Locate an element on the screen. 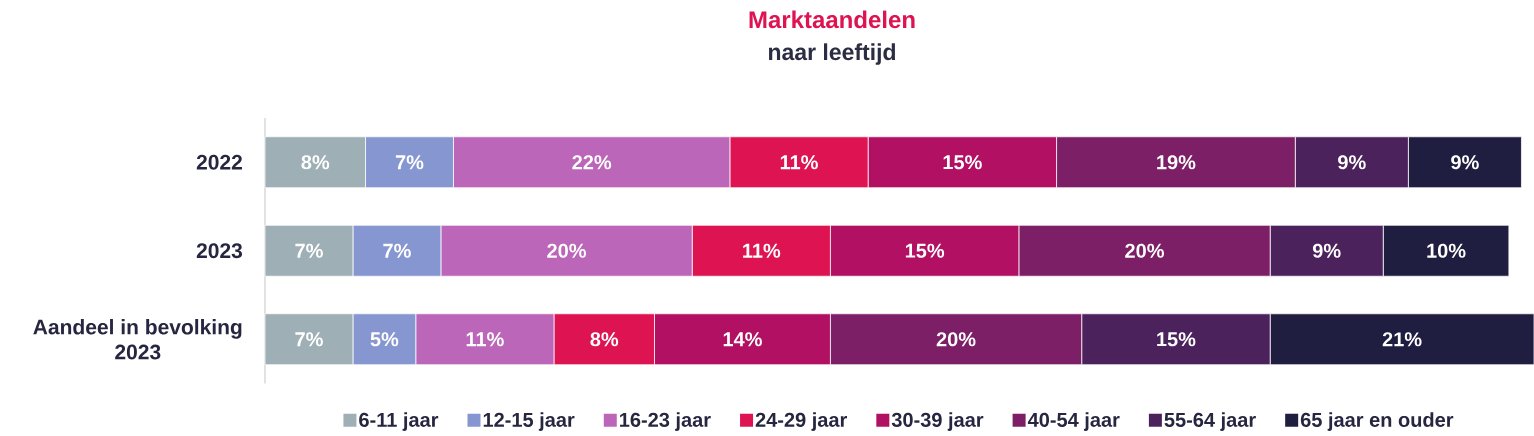 The height and width of the screenshot is (436, 1534). data-label: 14% is located at coordinates (742, 339).